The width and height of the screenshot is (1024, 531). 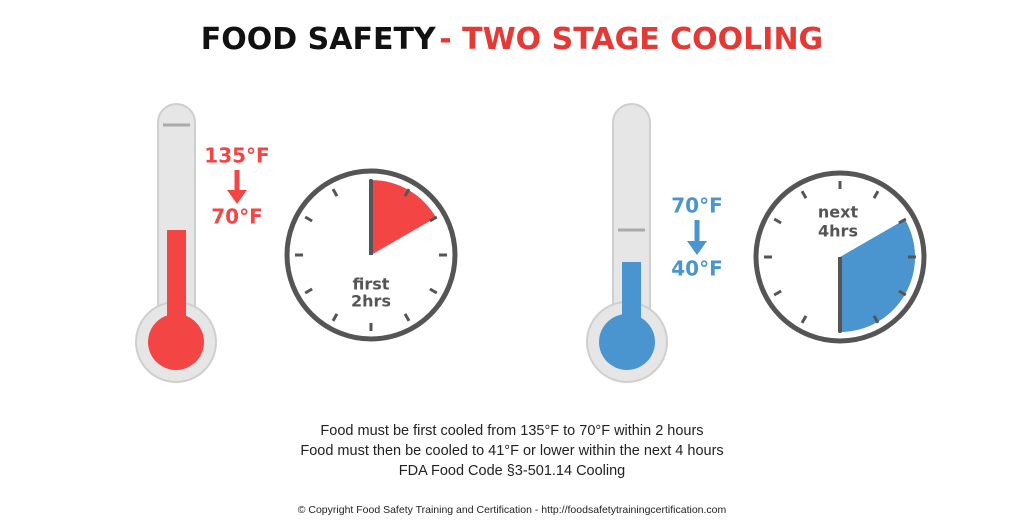 I want to click on to-temp: 70°F, so click(x=237, y=217).